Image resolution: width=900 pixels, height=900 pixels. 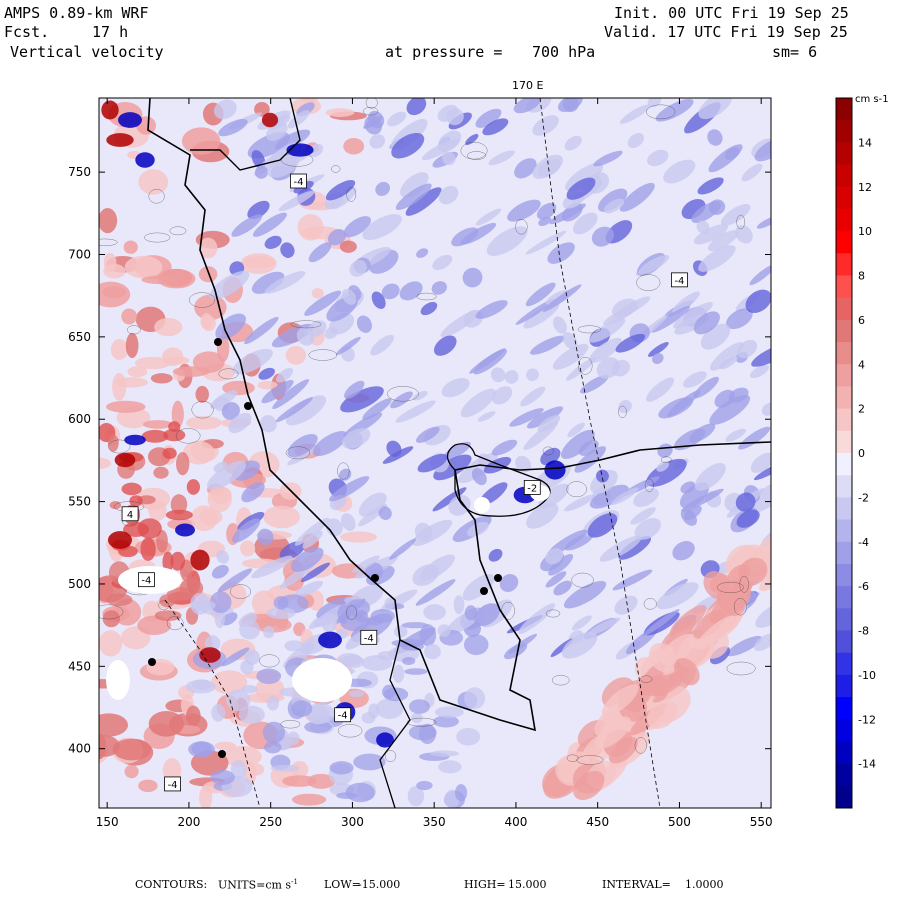 I want to click on meridian-170e, so click(x=600, y=453).